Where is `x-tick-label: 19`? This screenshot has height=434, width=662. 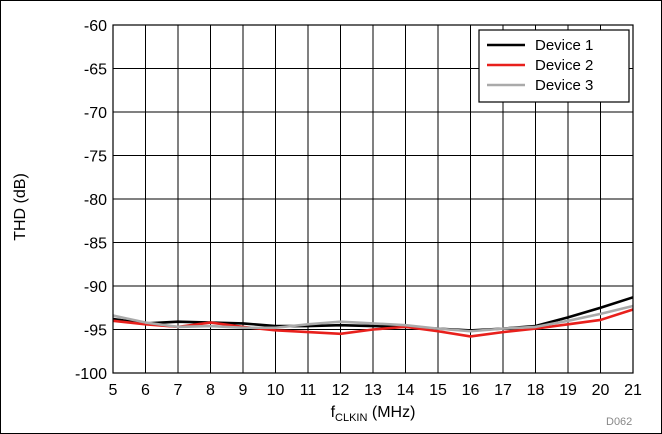
x-tick-label: 19 is located at coordinates (568, 390).